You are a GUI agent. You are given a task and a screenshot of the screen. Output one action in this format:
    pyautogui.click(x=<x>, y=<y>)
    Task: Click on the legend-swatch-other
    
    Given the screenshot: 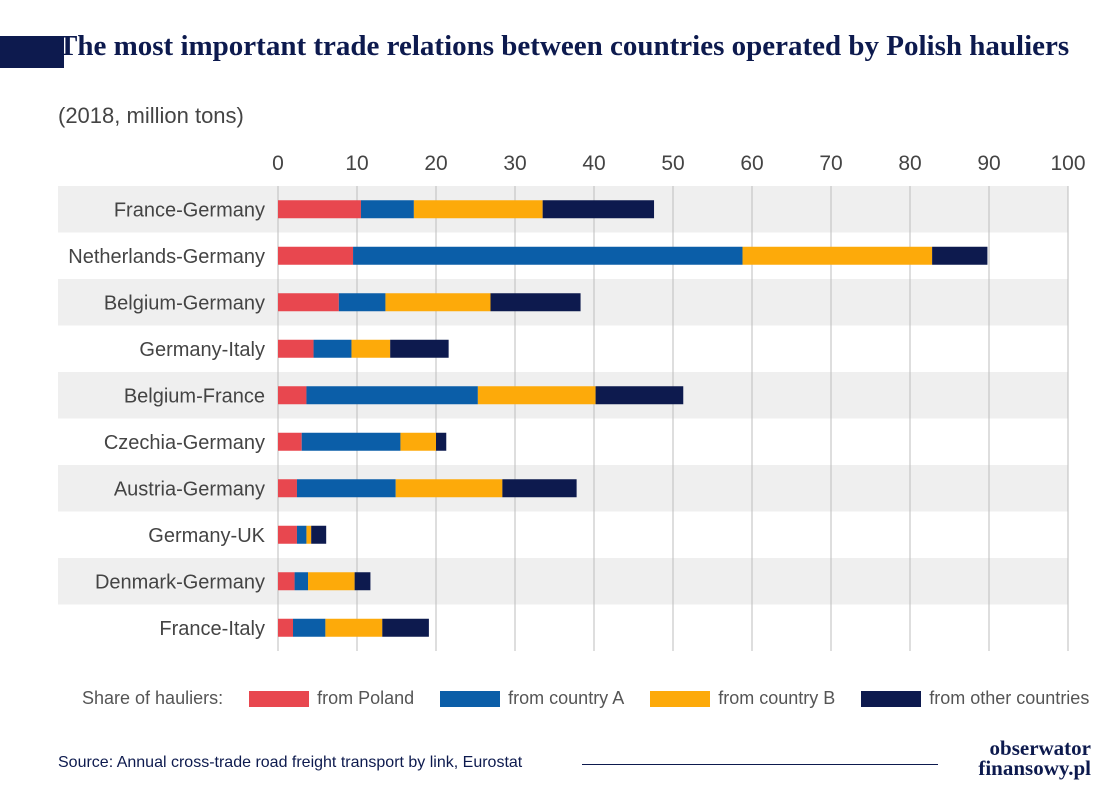 What is the action you would take?
    pyautogui.click(x=891, y=698)
    